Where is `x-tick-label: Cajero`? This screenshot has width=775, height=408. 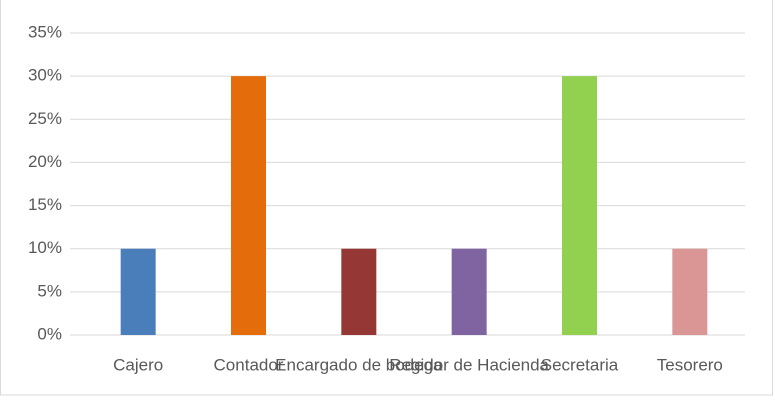 x-tick-label: Cajero is located at coordinates (138, 364).